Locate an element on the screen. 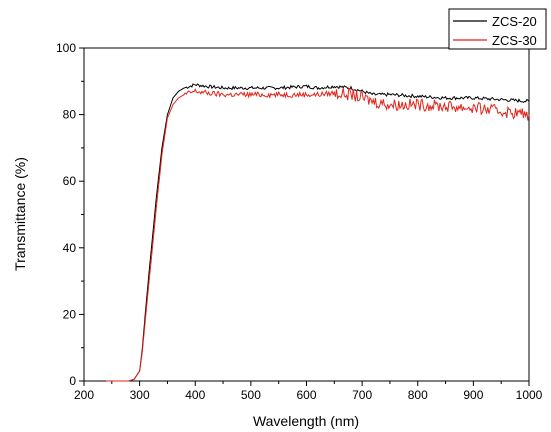 This screenshot has width=551, height=432. y-axis-ticks: 0 20 40 60 80 100 is located at coordinates (70, 214).